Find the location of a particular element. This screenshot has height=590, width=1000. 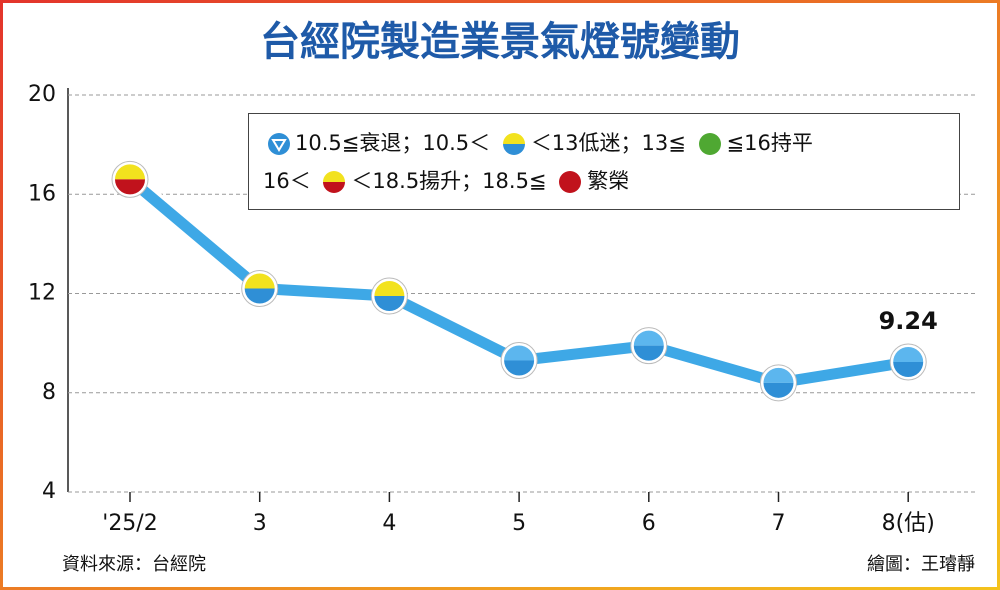

y-tick-label: 4 is located at coordinates (49, 491).